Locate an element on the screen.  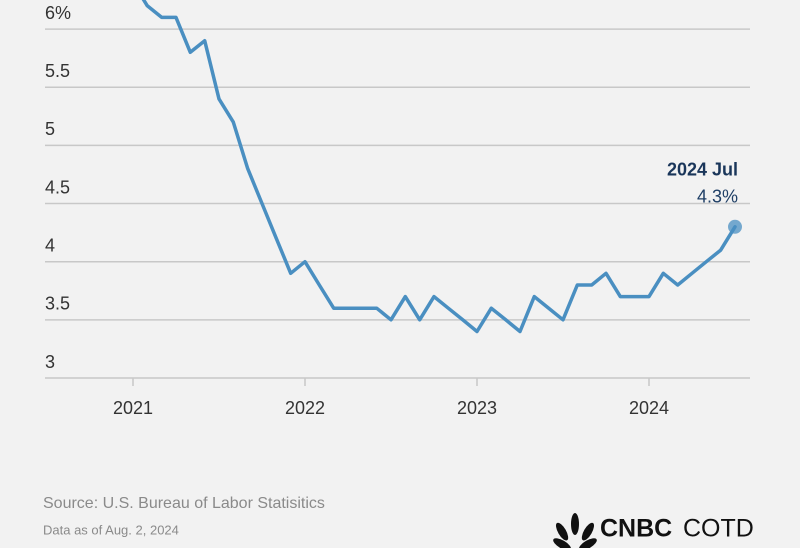
source: Source: U.S. Bureau of Labor Statisitics is located at coordinates (184, 503).